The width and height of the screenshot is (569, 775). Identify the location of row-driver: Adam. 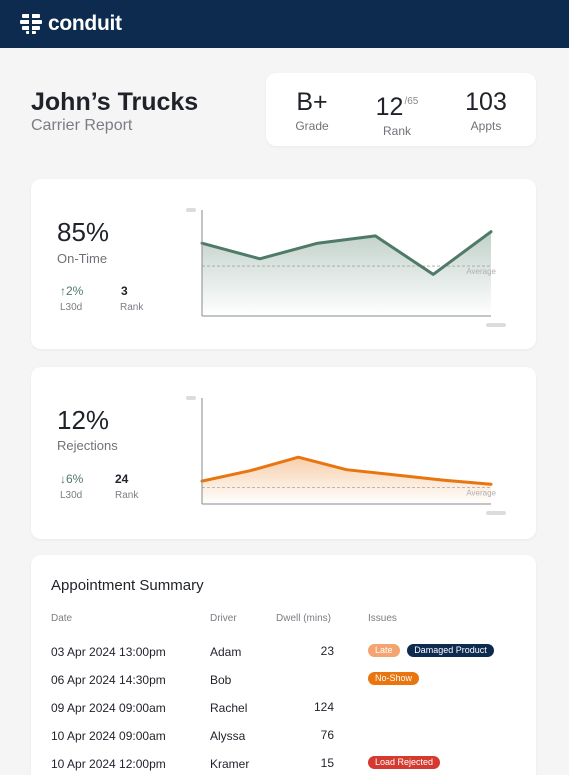
(226, 652).